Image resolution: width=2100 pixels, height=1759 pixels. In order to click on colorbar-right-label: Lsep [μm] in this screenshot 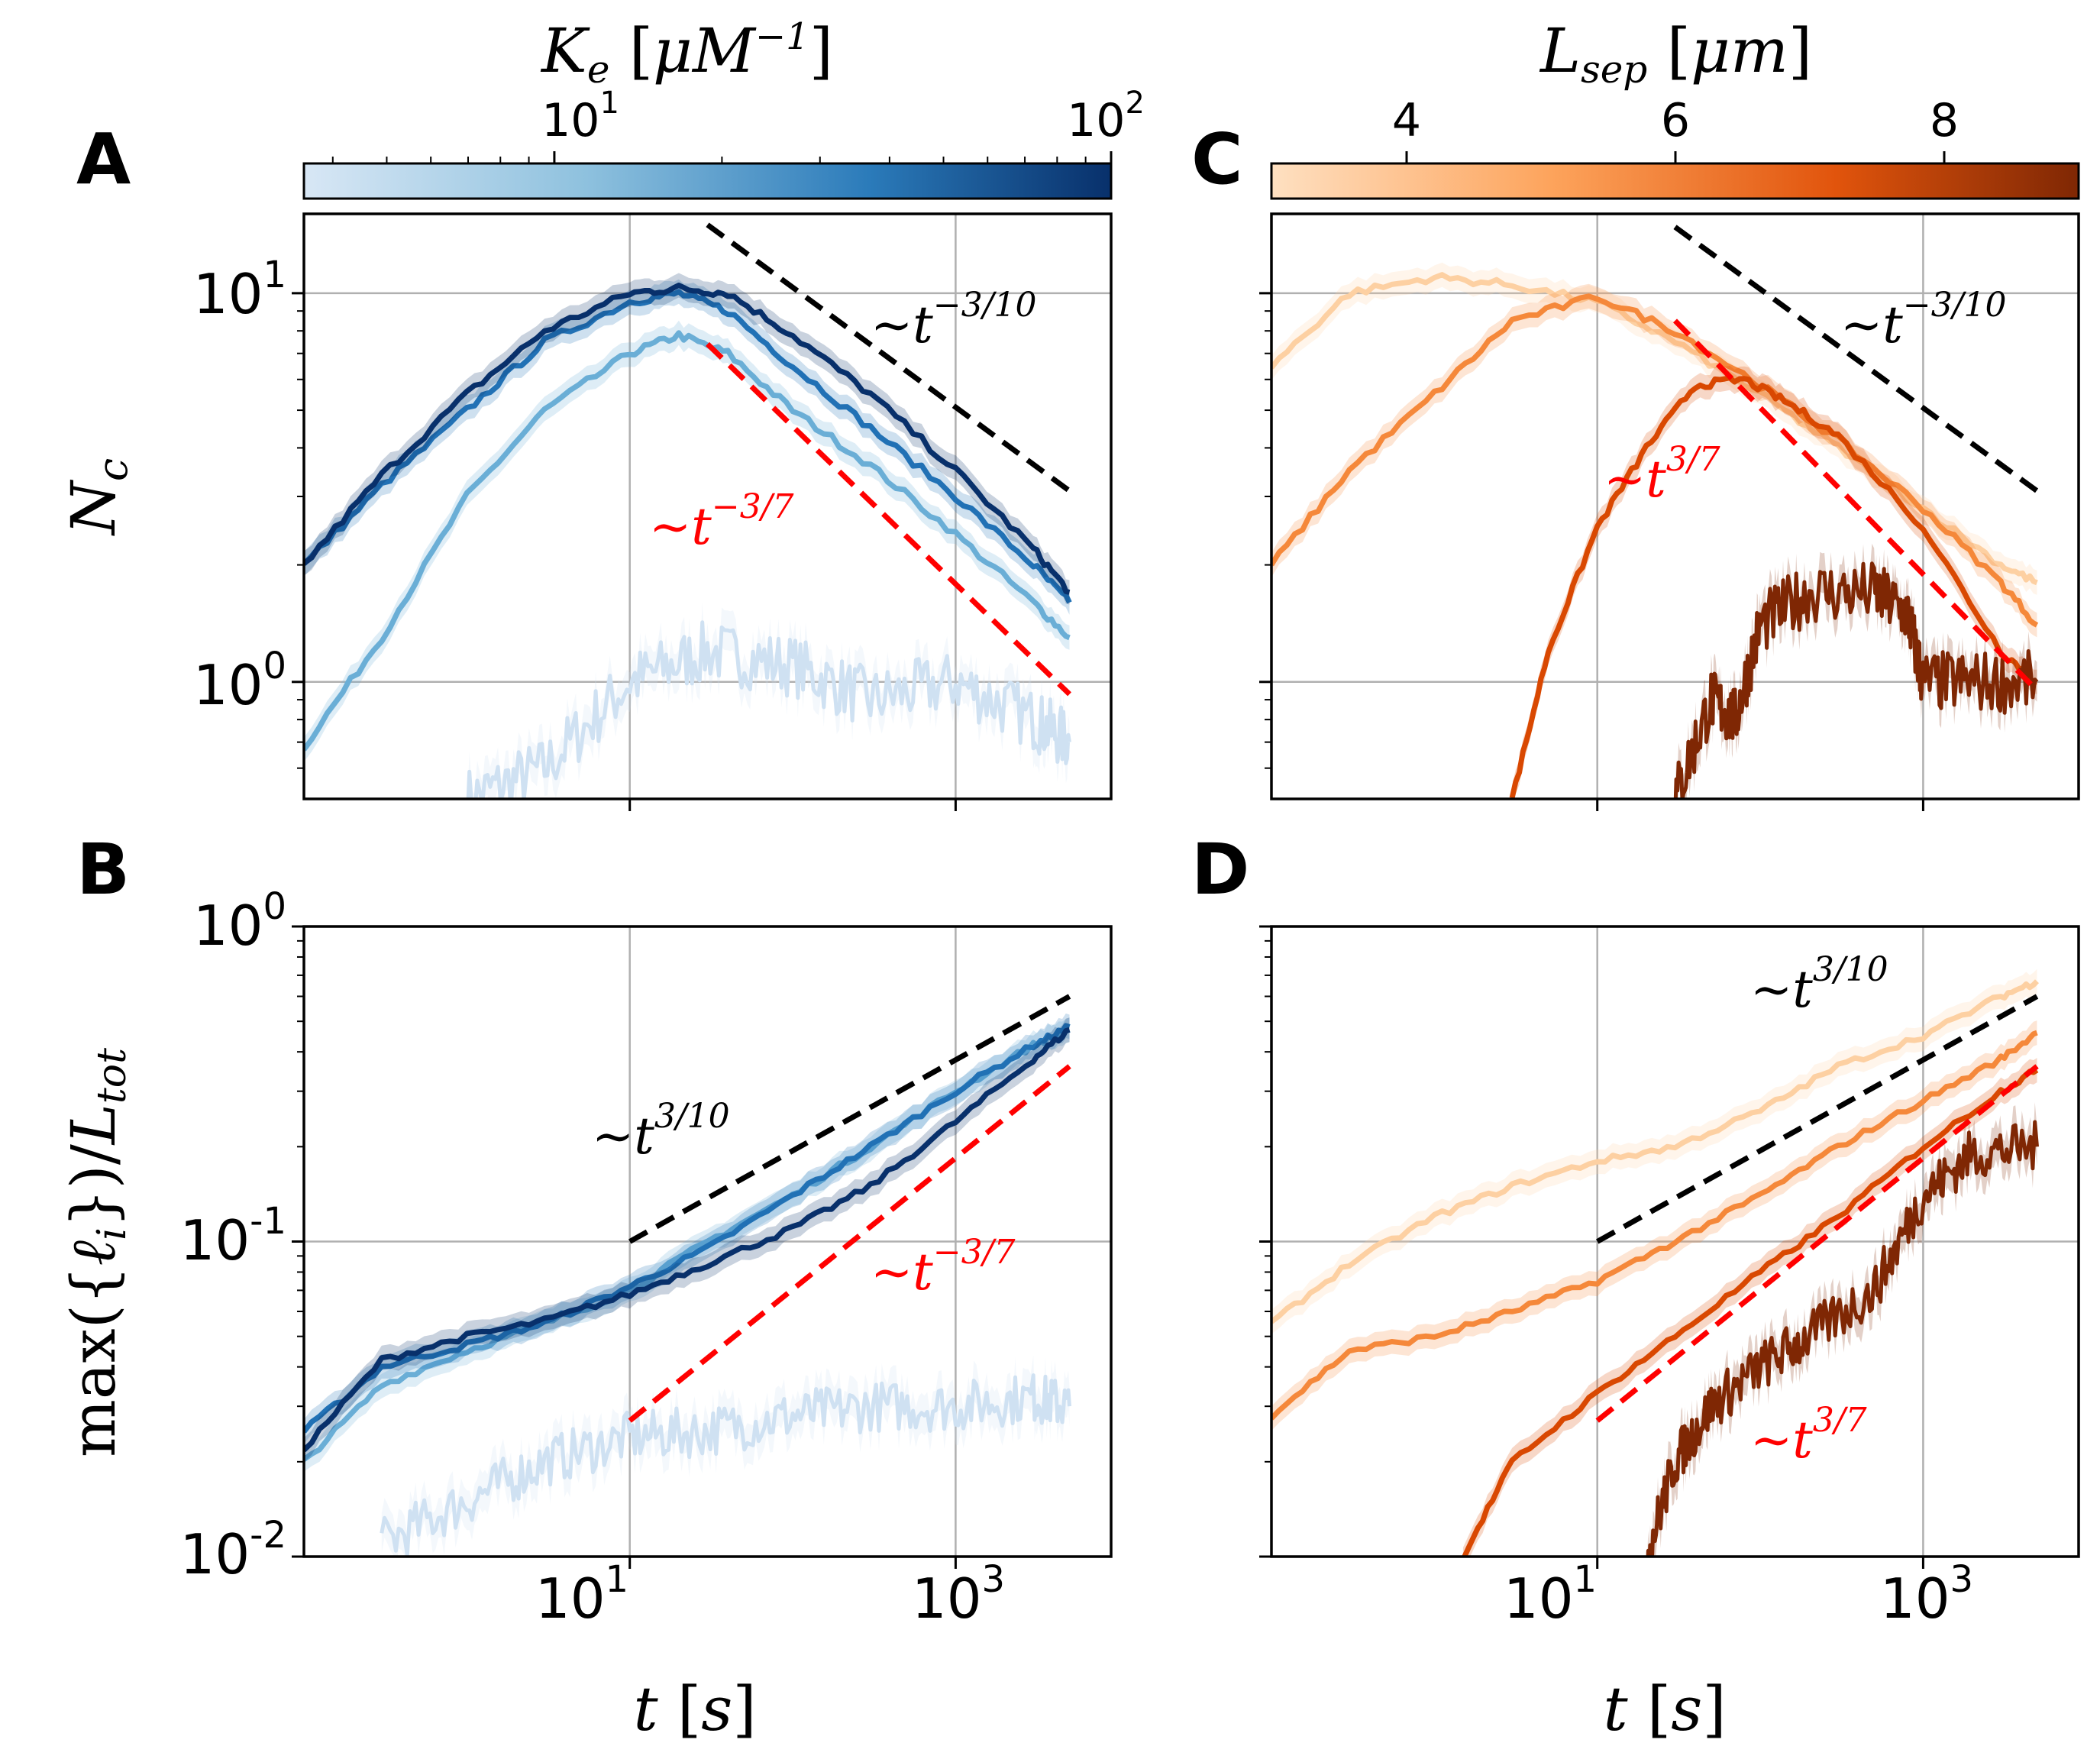, I will do `click(1675, 53)`.